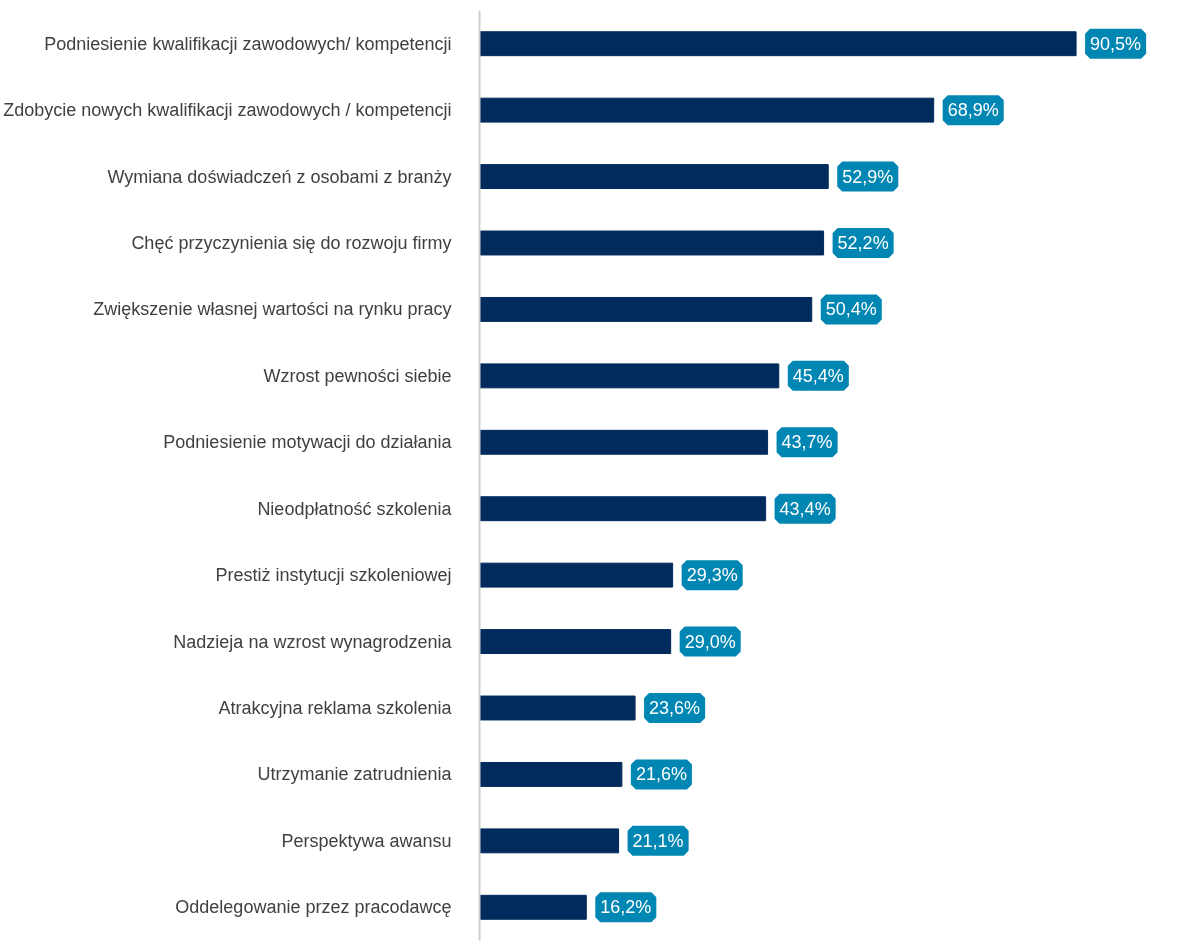 The width and height of the screenshot is (1177, 945). Describe the element at coordinates (335, 708) in the screenshot. I see `y-tick-label: Atrakcyjna reklama szkolenia` at that location.